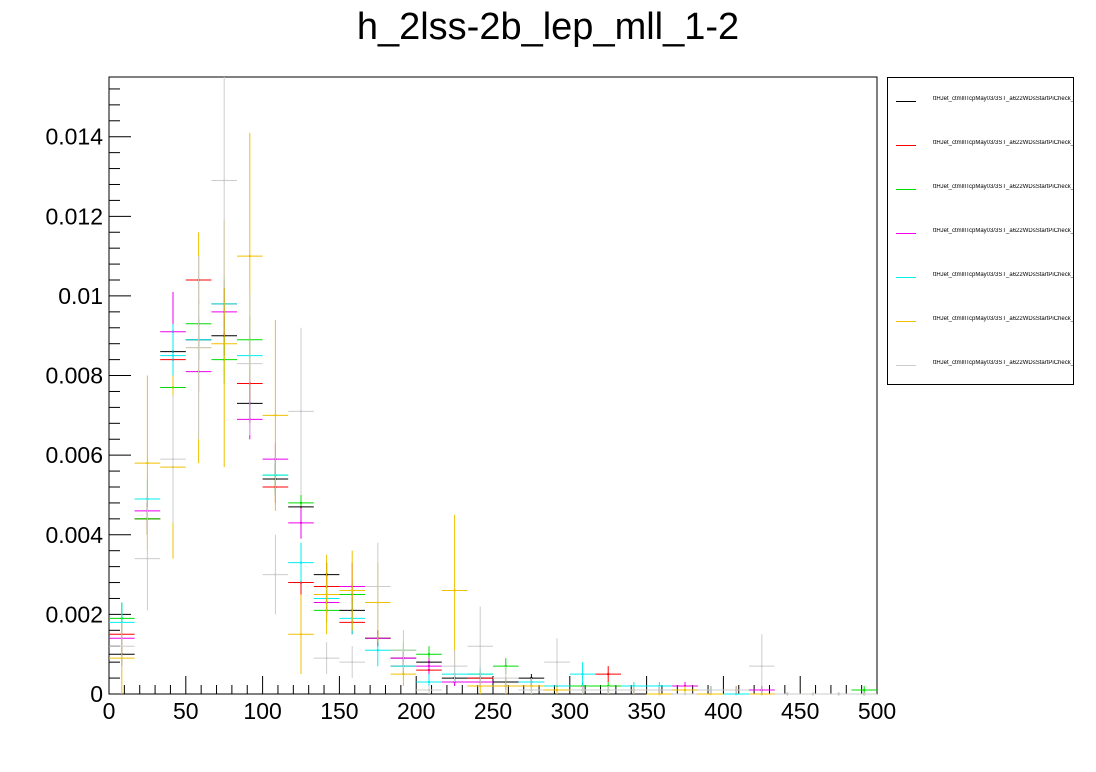  I want to click on x-tick-label: 50, so click(186, 711).